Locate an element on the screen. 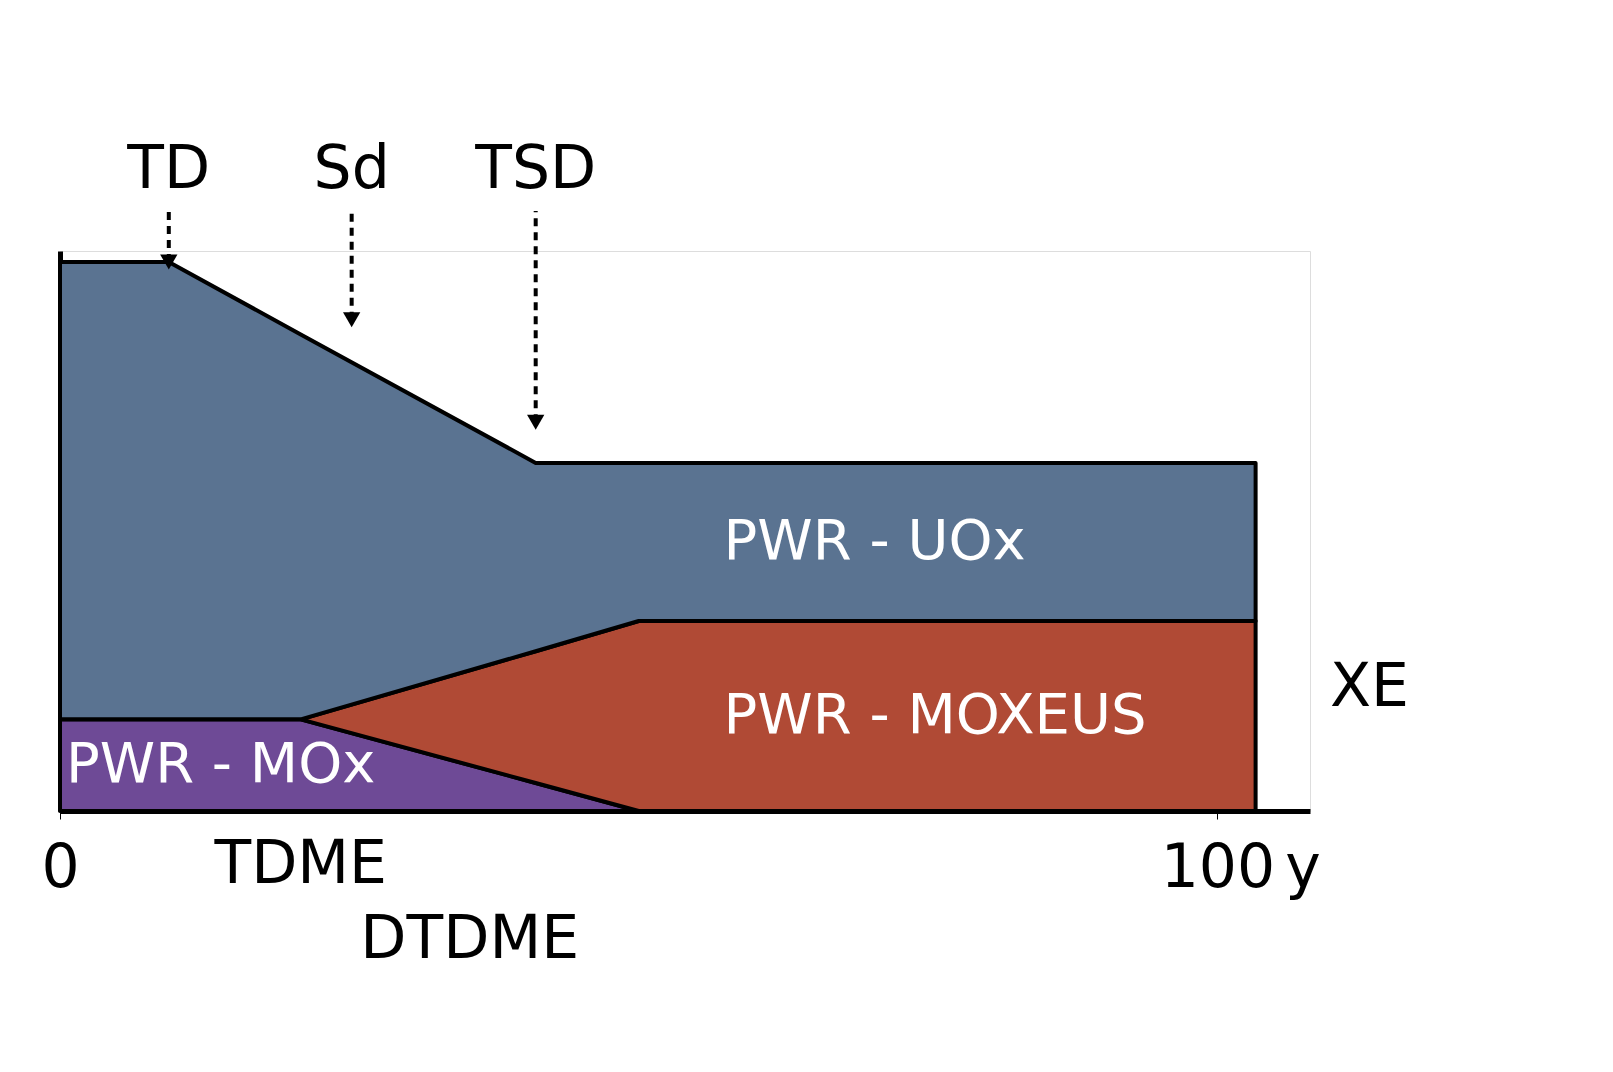  annotation: TD is located at coordinates (168, 167).